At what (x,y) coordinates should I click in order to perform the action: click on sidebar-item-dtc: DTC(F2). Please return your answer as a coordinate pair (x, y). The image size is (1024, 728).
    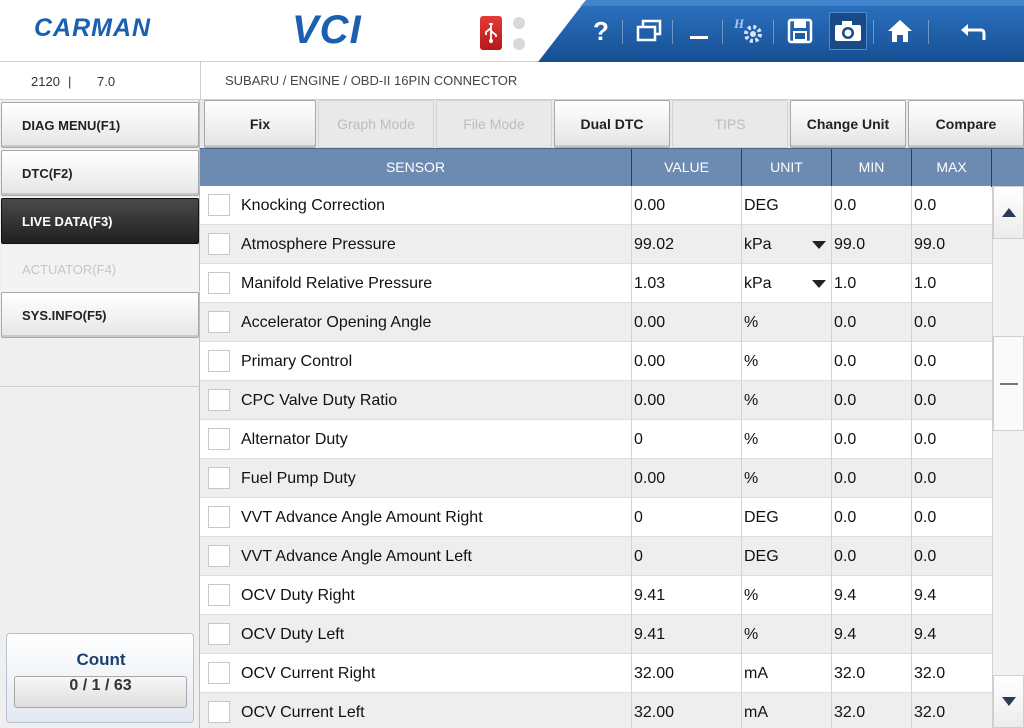
    Looking at the image, I should click on (100, 173).